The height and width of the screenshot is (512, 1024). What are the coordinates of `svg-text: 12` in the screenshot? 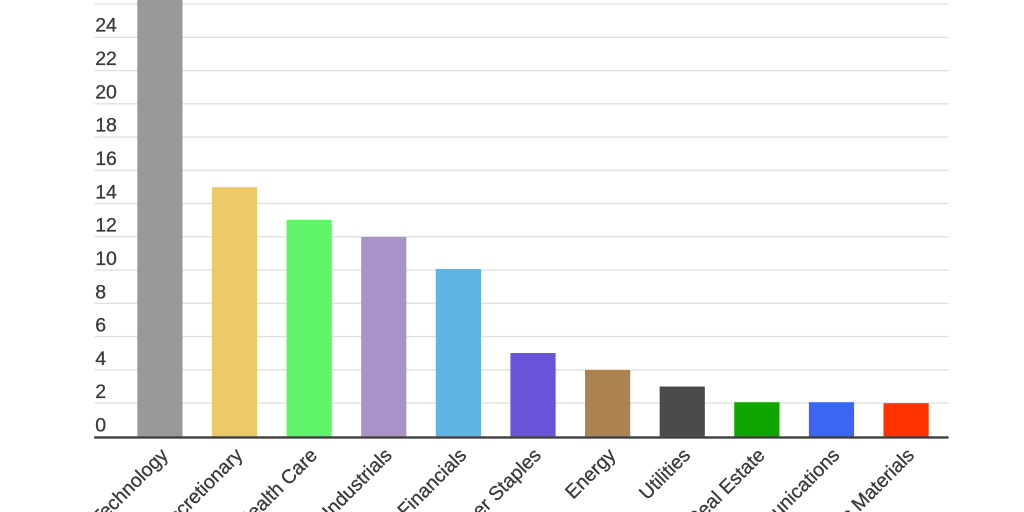 It's located at (106, 226).